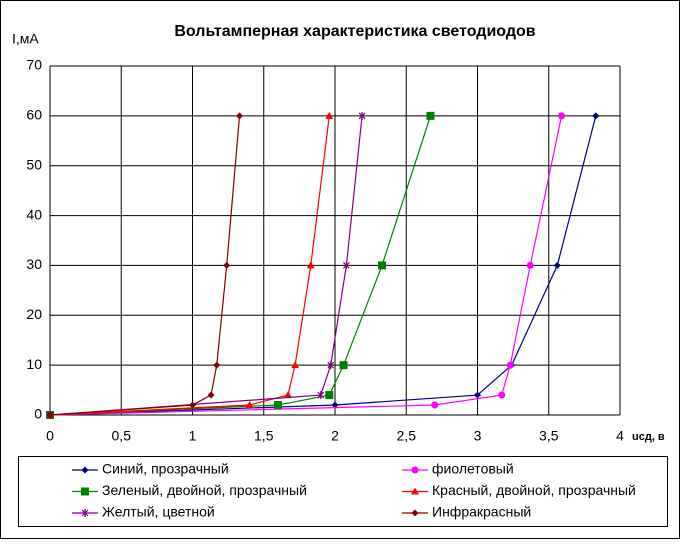 Image resolution: width=680 pixels, height=544 pixels. I want to click on x-tick-label: 3, so click(478, 436).